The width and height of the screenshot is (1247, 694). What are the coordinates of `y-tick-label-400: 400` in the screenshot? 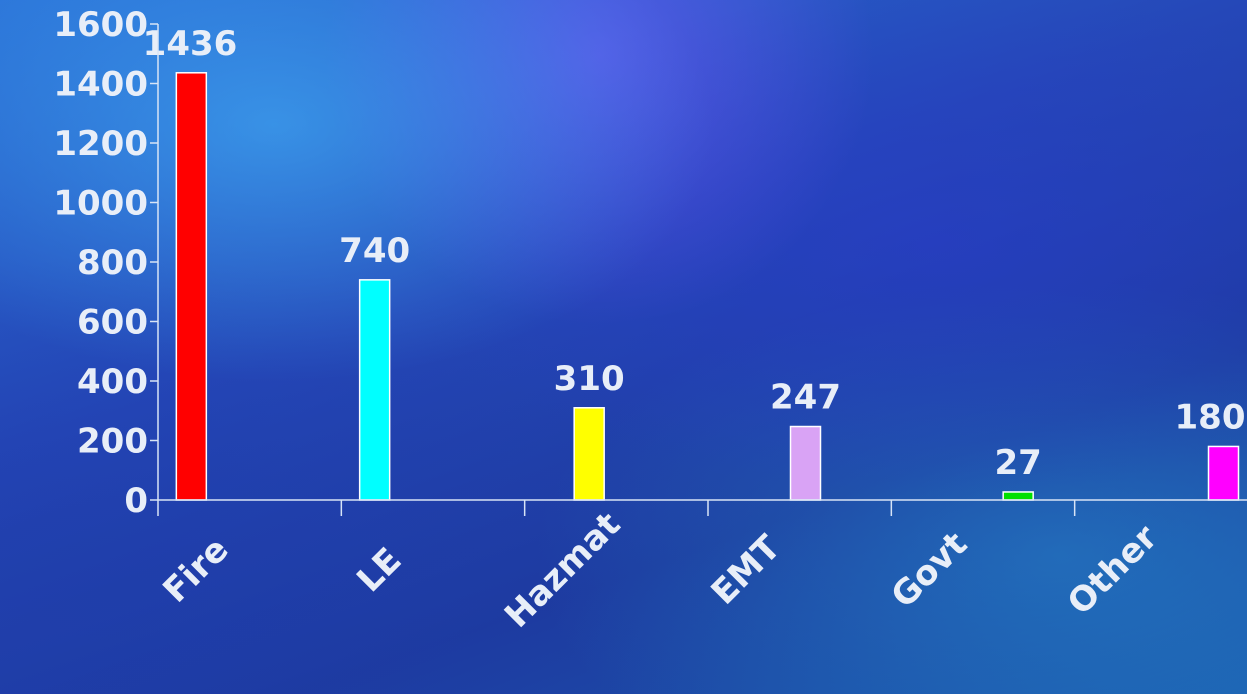 It's located at (112, 382).